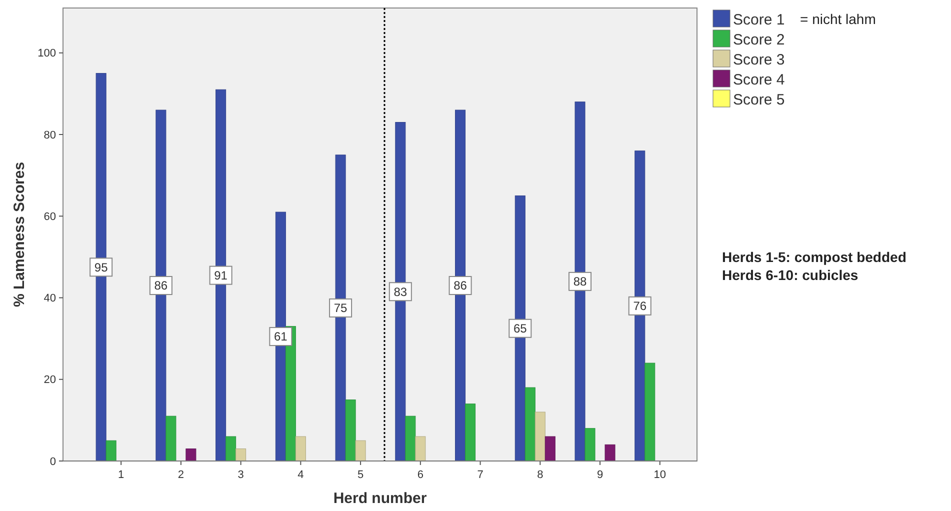 This screenshot has height=511, width=951. What do you see at coordinates (838, 19) in the screenshot?
I see `text: = nicht lahm` at bounding box center [838, 19].